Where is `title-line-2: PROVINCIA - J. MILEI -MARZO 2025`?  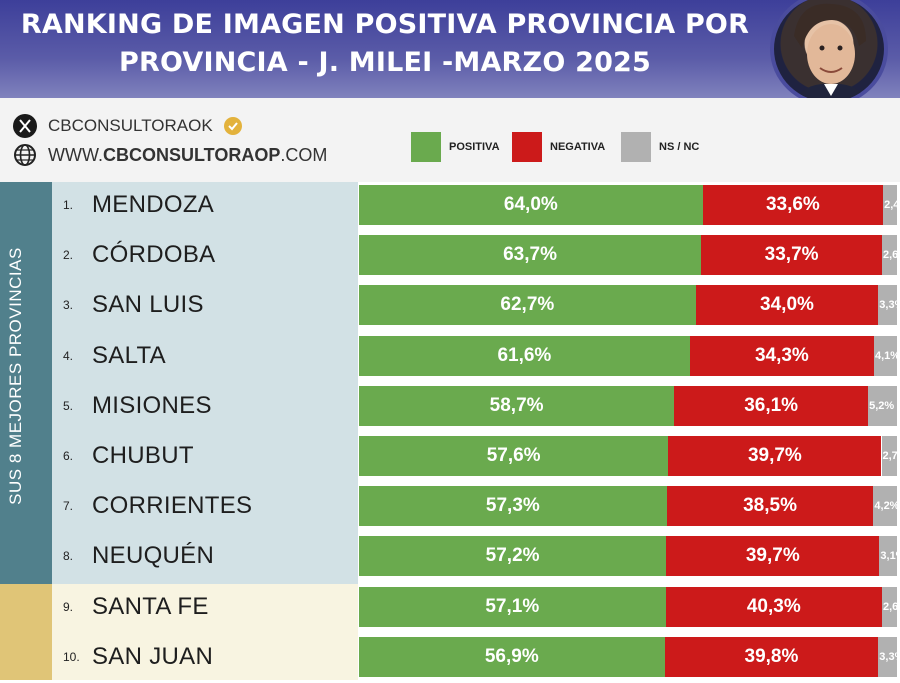
title-line-2: PROVINCIA - J. MILEI -MARZO 2025 is located at coordinates (385, 62).